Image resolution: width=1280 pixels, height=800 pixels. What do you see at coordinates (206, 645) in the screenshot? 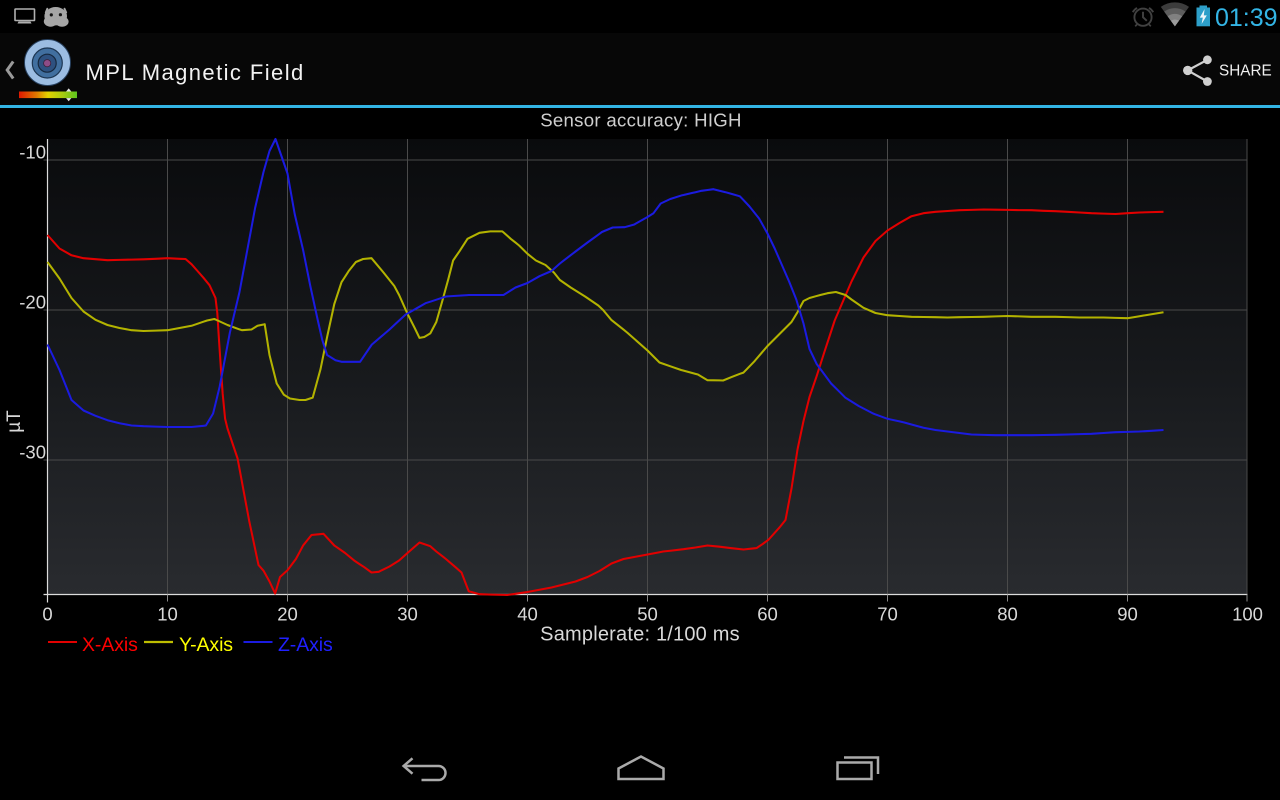
I see `svg-text: Y-Axis` at bounding box center [206, 645].